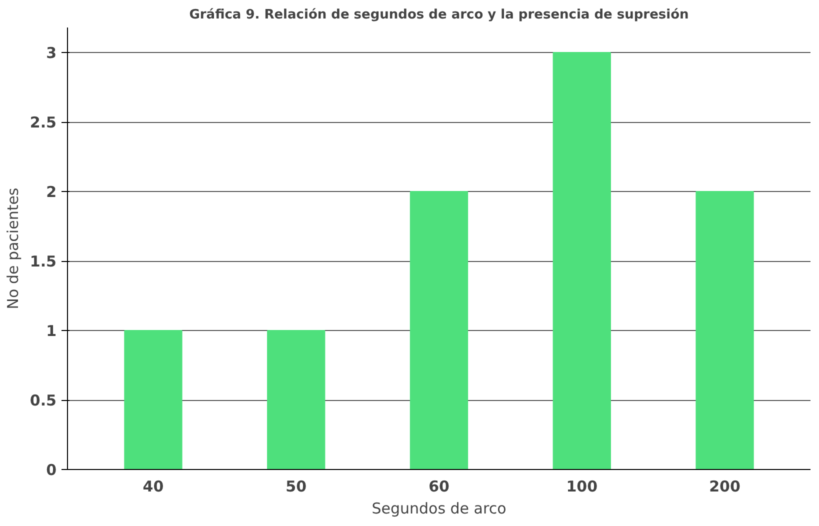 The width and height of the screenshot is (819, 526). Describe the element at coordinates (43, 401) in the screenshot. I see `y-tick-label: 0.5` at that location.